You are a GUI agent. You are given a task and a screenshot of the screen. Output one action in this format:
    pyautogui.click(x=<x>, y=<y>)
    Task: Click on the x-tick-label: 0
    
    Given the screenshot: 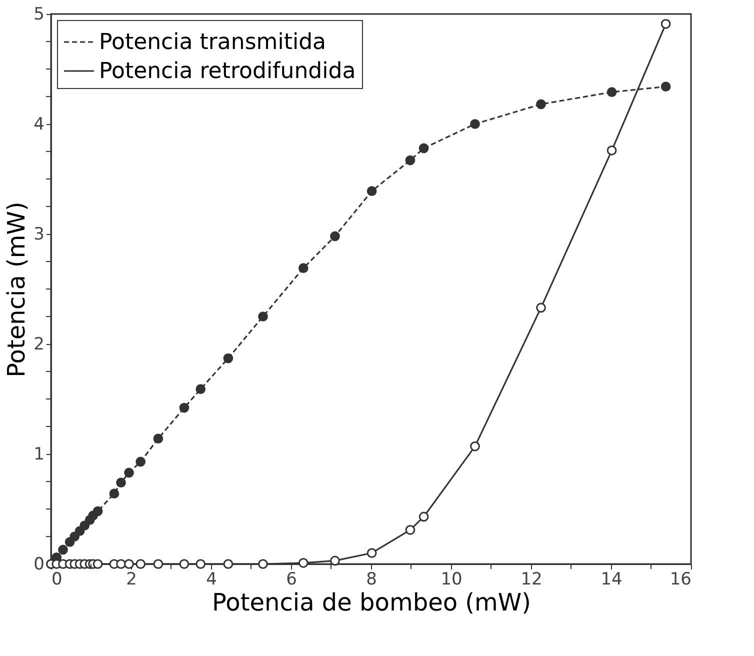 What is the action you would take?
    pyautogui.click(x=57, y=580)
    